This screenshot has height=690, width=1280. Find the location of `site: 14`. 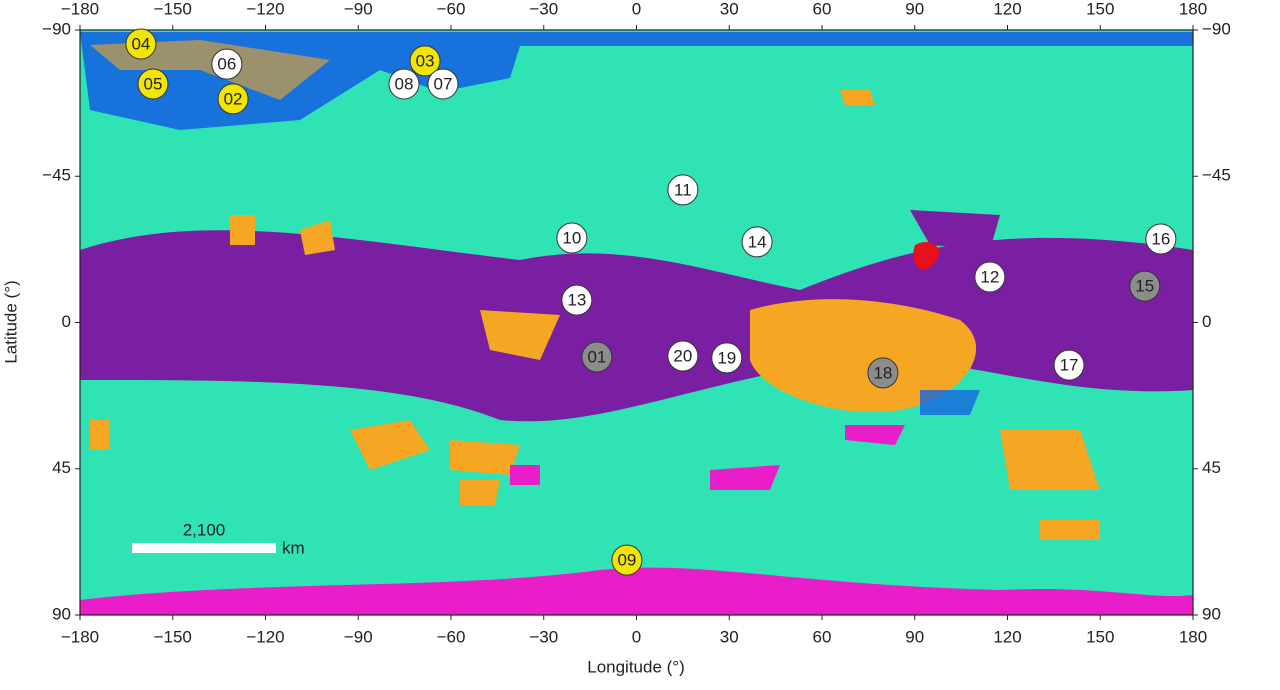

site: 14 is located at coordinates (757, 242).